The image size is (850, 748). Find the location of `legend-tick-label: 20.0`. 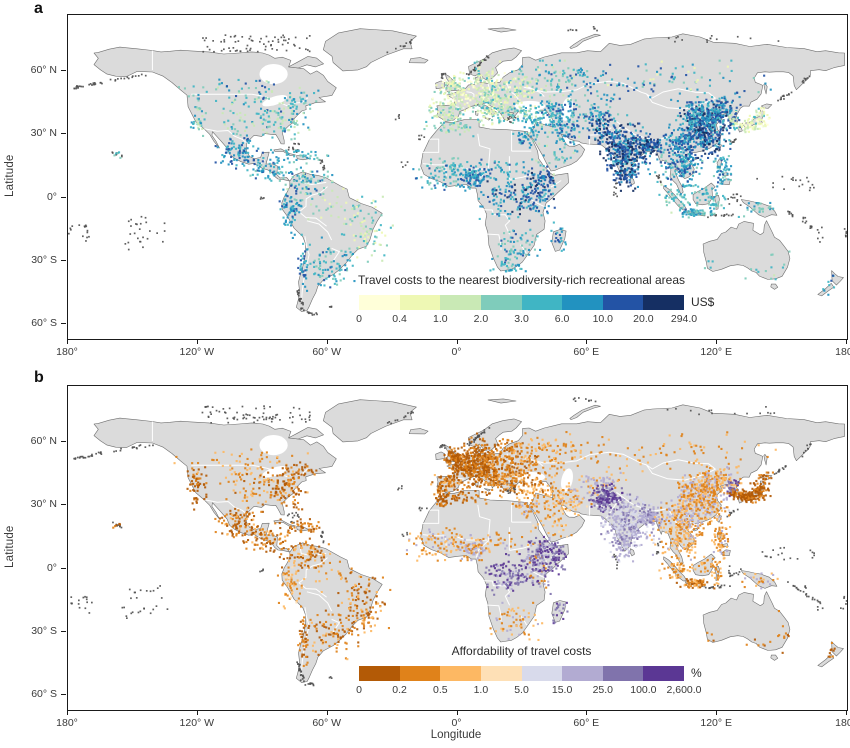

legend-tick-label: 20.0 is located at coordinates (643, 319).